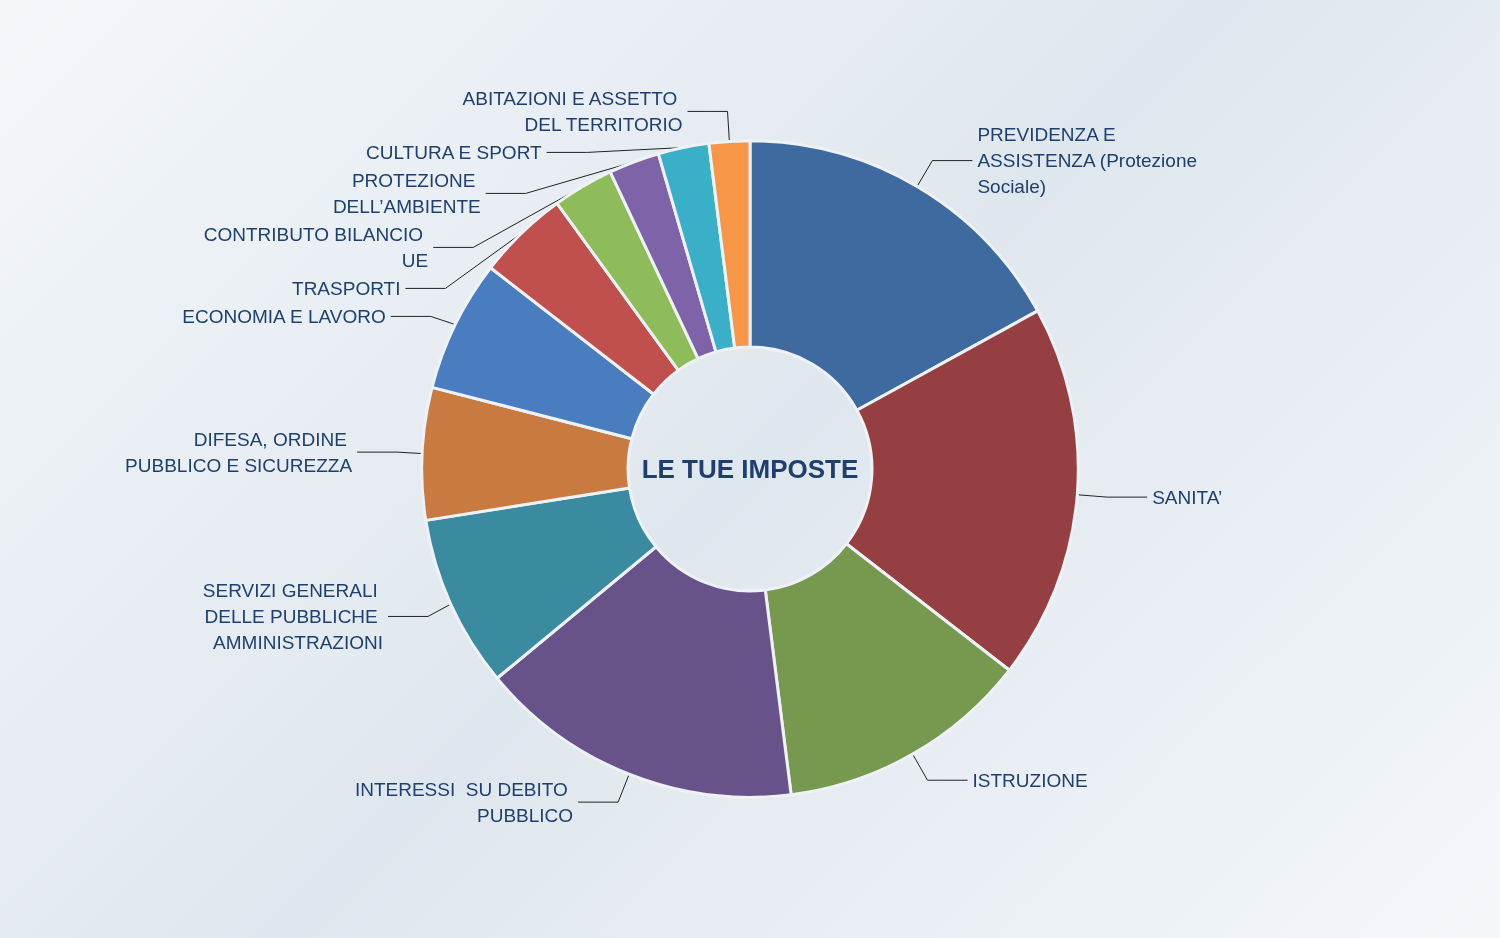 This screenshot has width=1500, height=938. I want to click on slice-label: ECONOMIA E LAVORO, so click(284, 316).